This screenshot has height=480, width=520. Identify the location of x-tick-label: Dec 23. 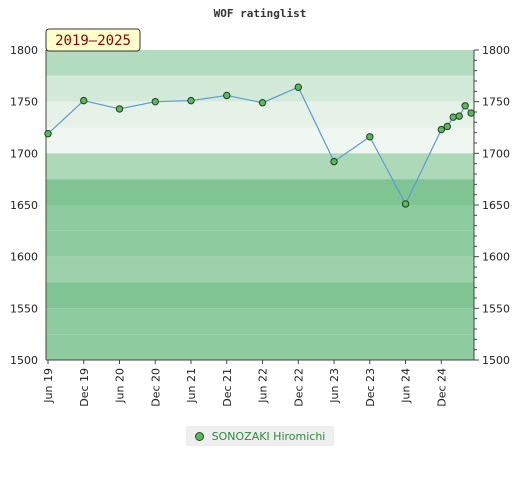
(370, 387).